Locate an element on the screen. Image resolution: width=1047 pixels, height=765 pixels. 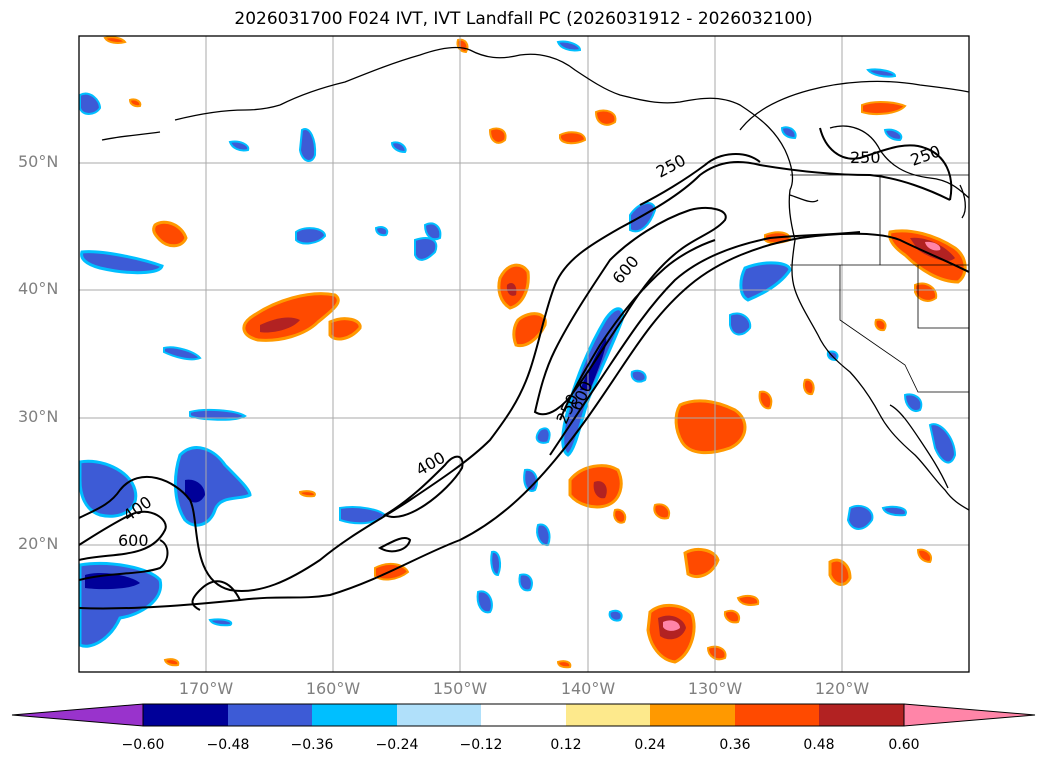
state-borders is located at coordinates (879, 283).